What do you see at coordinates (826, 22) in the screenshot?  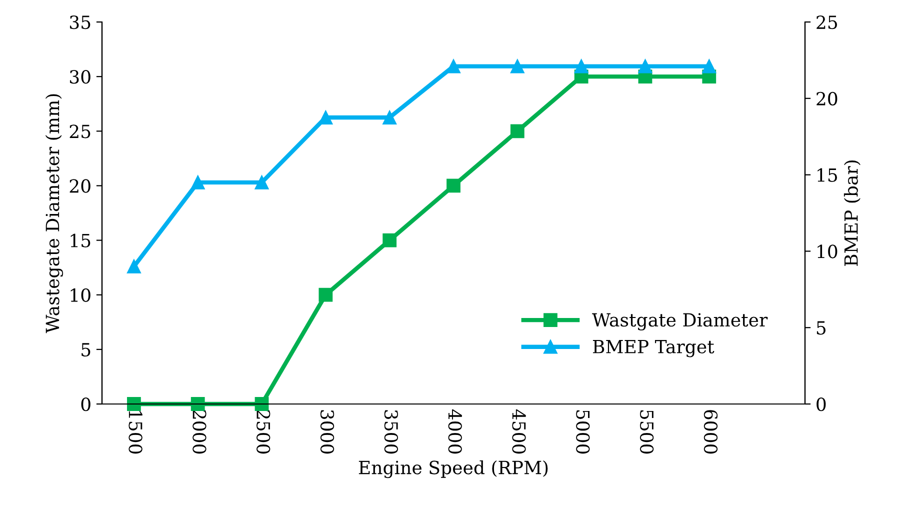 I see `y2-tick-label: 25` at bounding box center [826, 22].